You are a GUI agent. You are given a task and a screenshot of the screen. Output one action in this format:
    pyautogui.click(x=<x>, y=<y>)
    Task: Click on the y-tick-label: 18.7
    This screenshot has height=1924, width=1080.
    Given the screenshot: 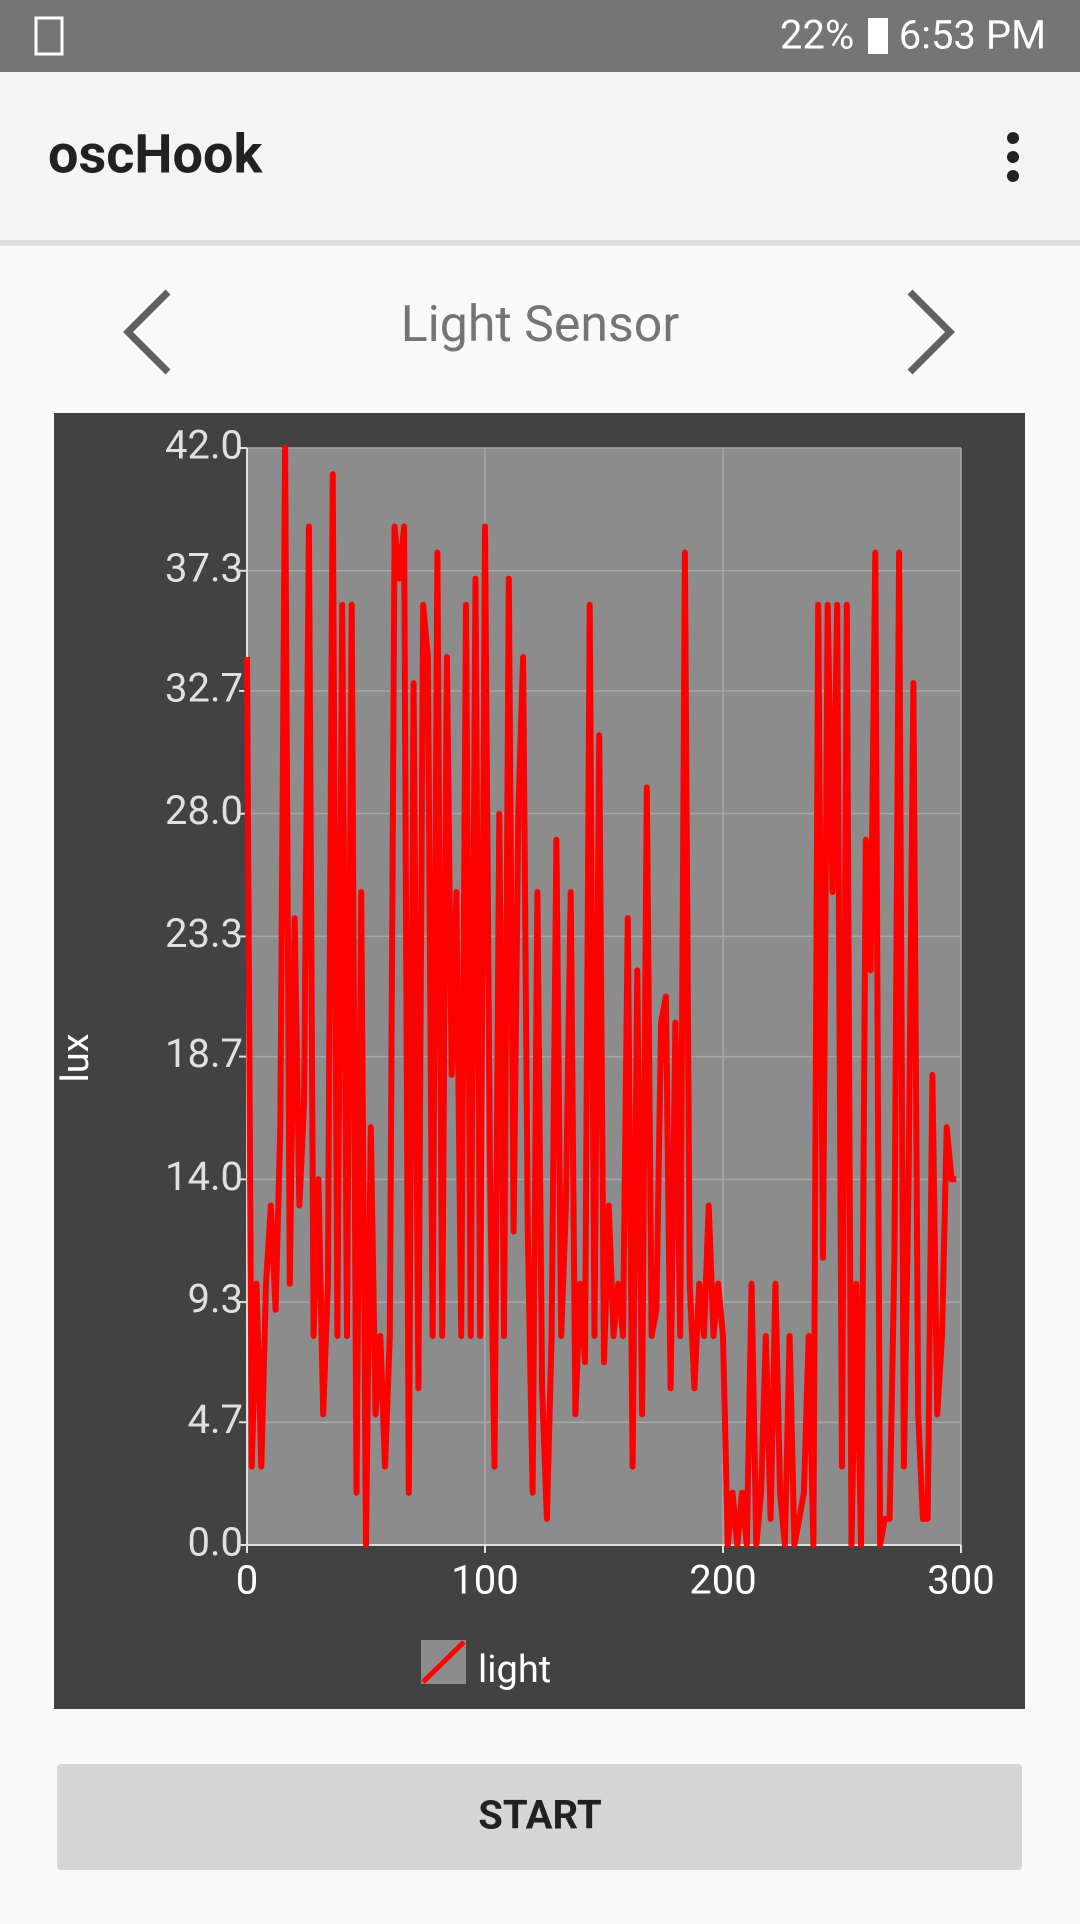 What is the action you would take?
    pyautogui.click(x=204, y=1053)
    